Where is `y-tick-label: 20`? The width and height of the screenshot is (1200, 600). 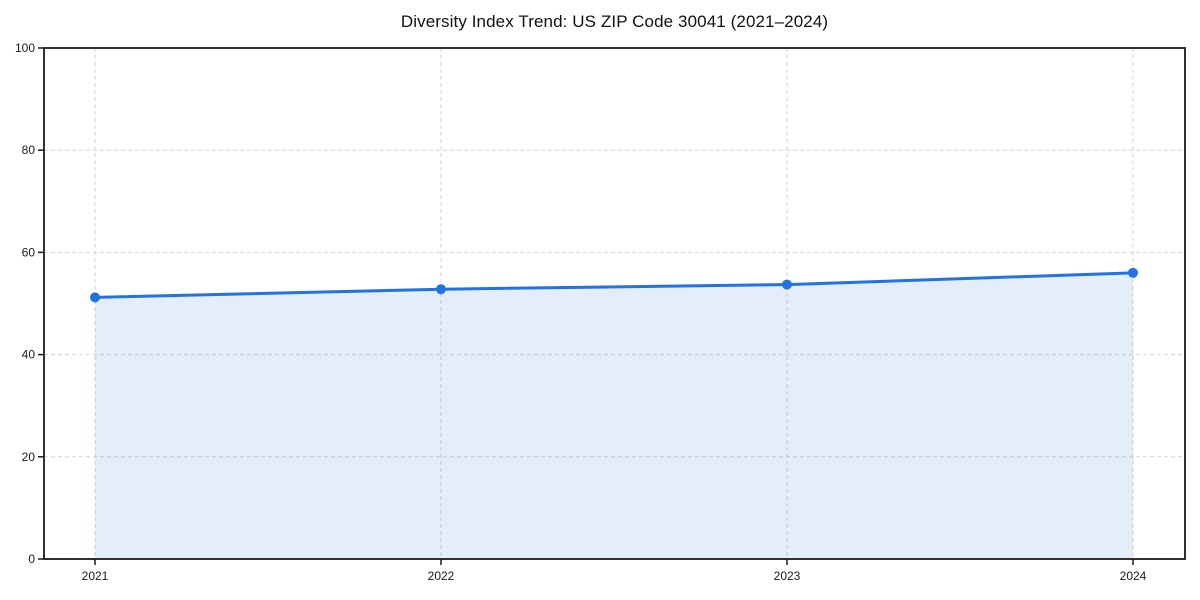 y-tick-label: 20 is located at coordinates (29, 457).